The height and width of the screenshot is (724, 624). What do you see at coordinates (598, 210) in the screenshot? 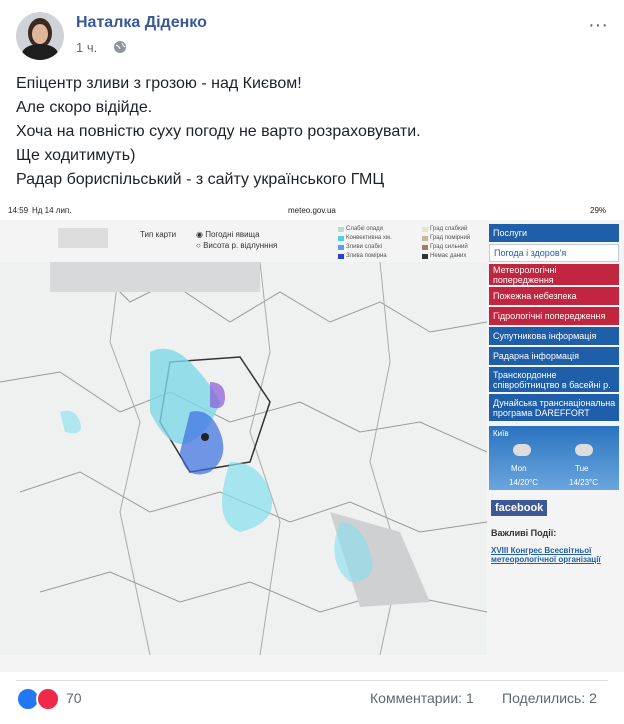
I see `status-battery: 29%` at bounding box center [598, 210].